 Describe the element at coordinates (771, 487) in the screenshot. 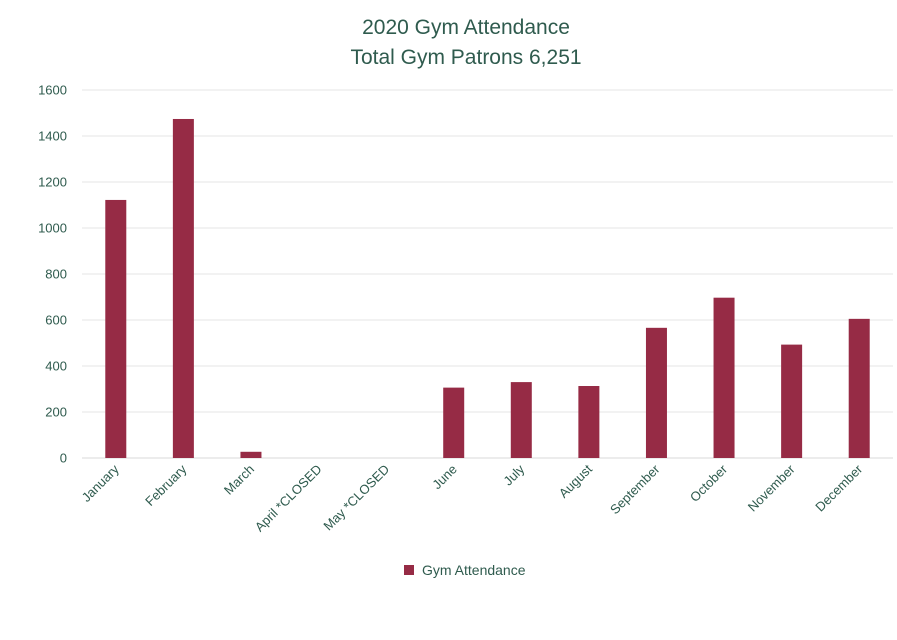

I see `x-tick-label: November` at that location.